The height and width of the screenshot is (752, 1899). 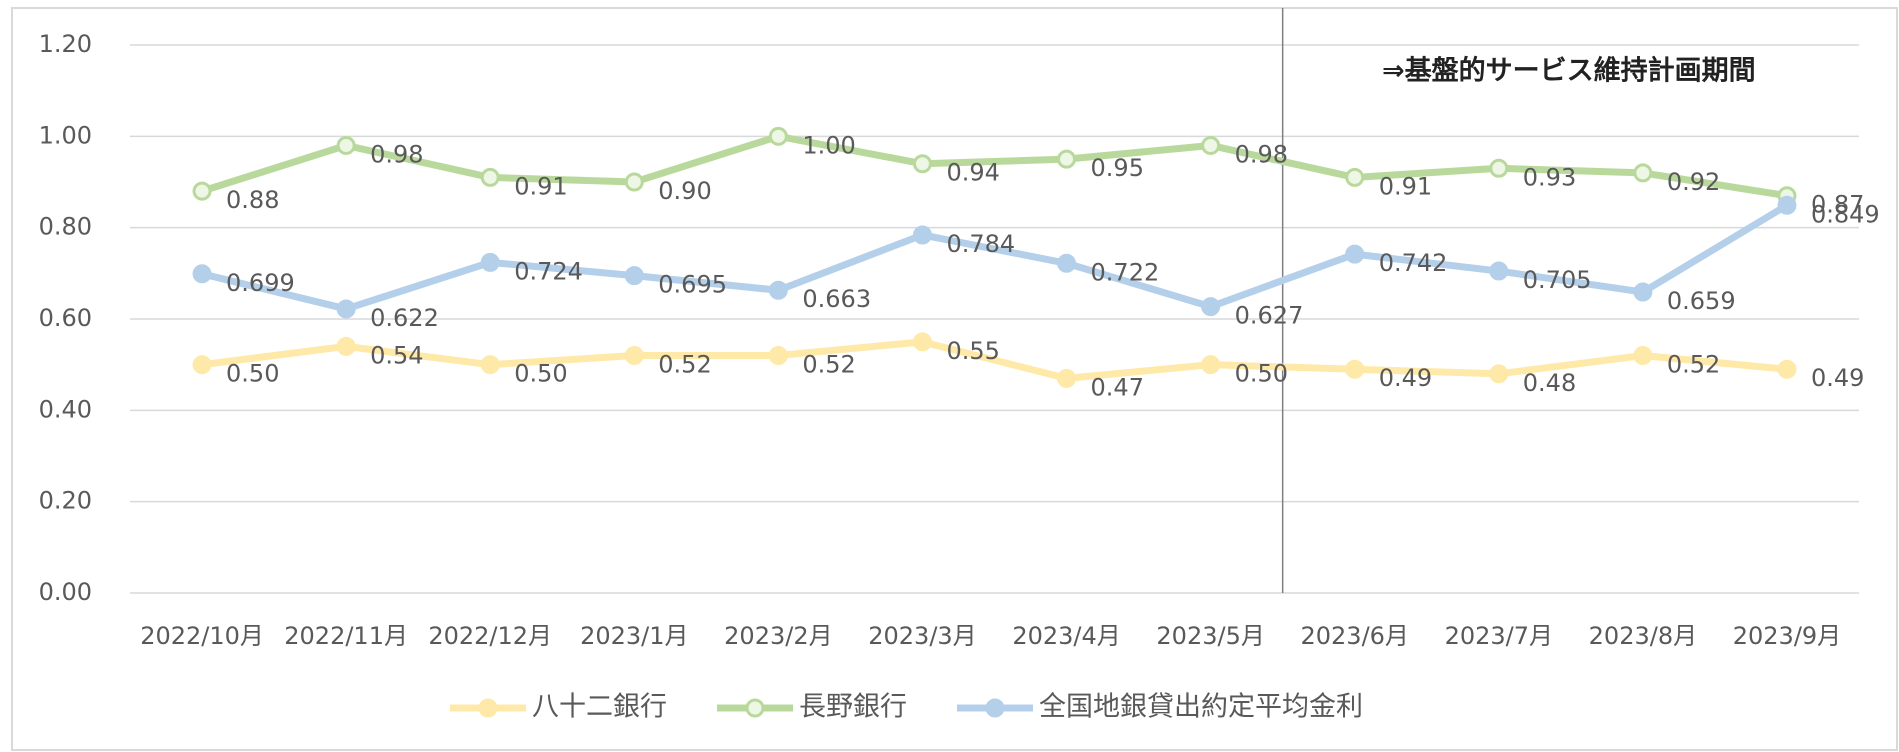 I want to click on data-label: 0.47, so click(x=1117, y=387).